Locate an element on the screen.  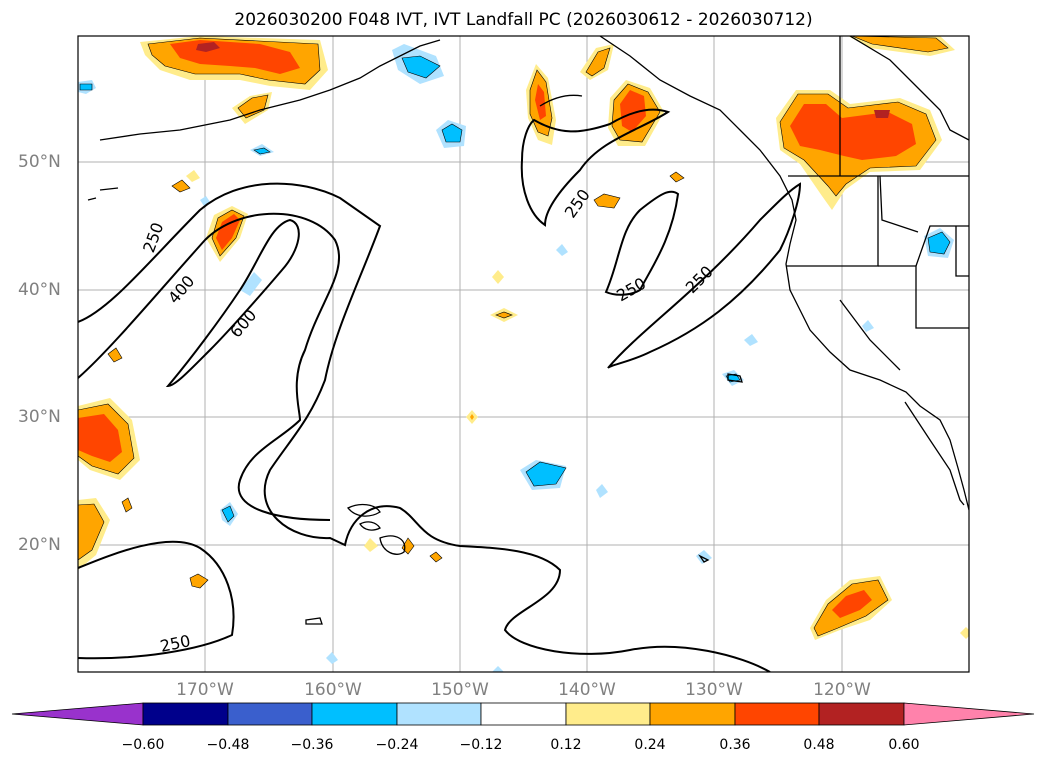
lon-label-170w: 170°W is located at coordinates (205, 690).